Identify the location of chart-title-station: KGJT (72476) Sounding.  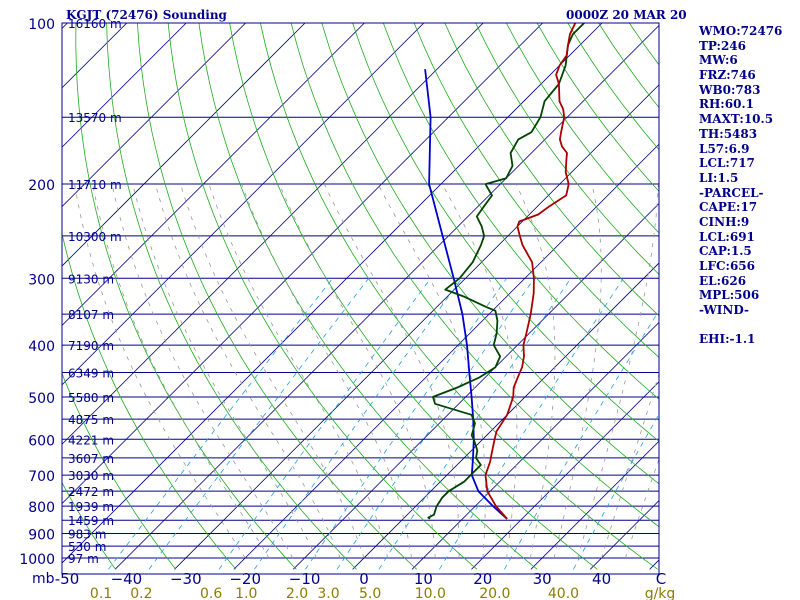
(146, 15).